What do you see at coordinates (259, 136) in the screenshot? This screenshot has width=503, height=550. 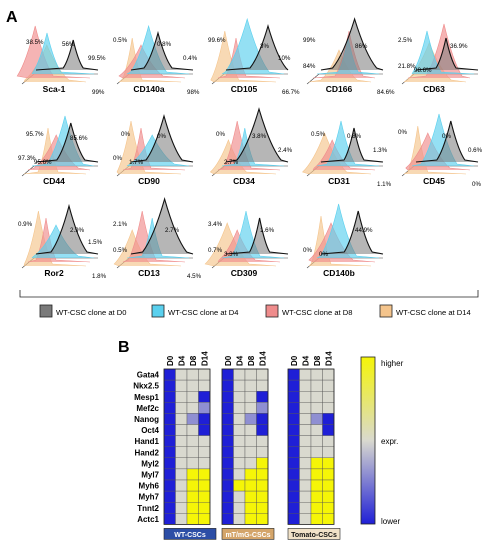 I see `percent-label: 3.8%` at bounding box center [259, 136].